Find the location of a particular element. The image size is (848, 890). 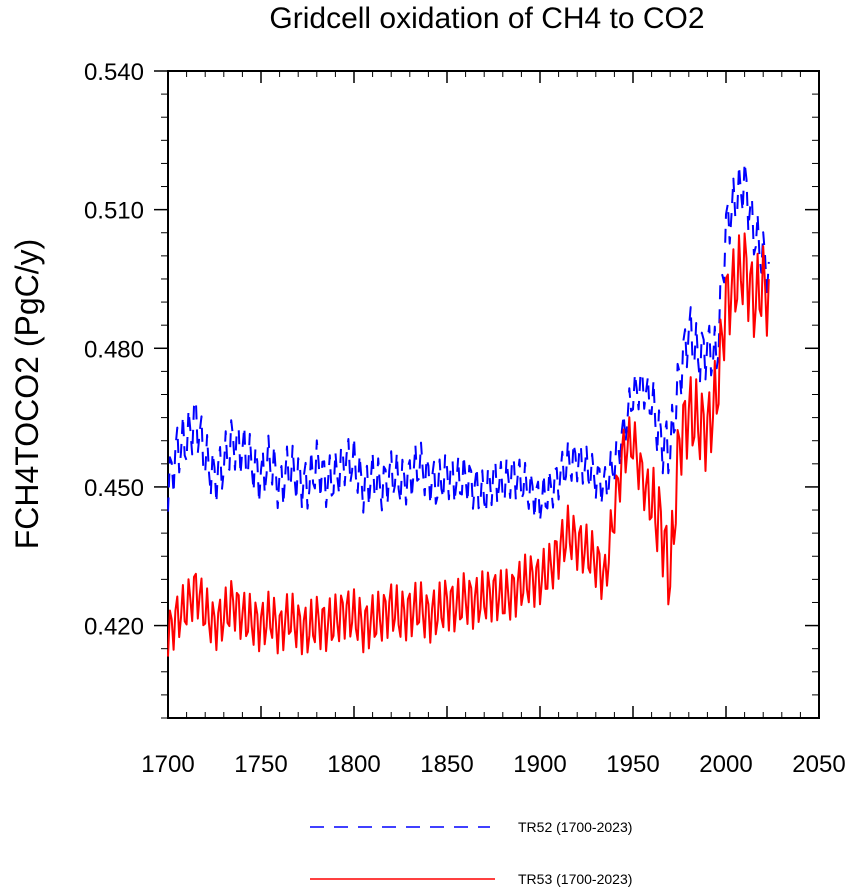

legend-entry-tr52: TR52 (1700-2023) is located at coordinates (471, 827).